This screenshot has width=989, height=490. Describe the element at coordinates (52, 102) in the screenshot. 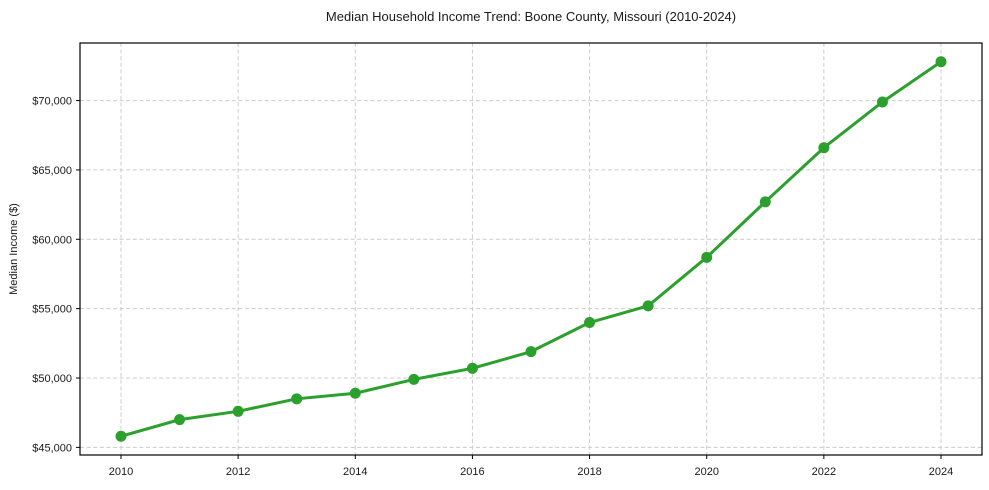

I see `y-tick-label: $70,000` at that location.